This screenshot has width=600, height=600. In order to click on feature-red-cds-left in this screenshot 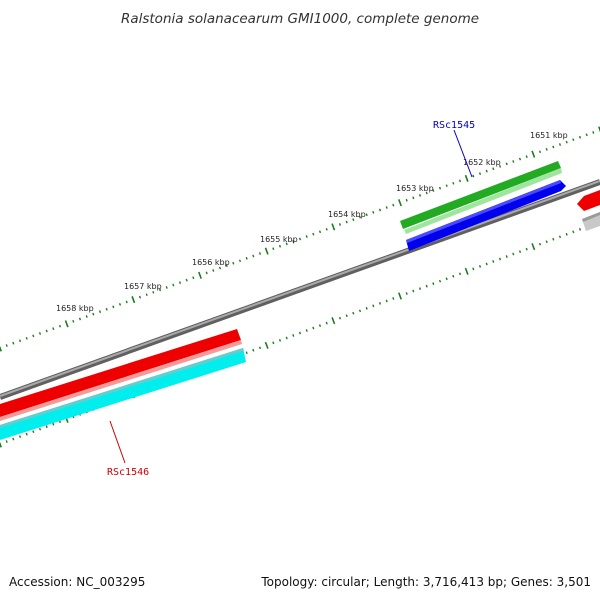, I will do `click(121, 375)`.